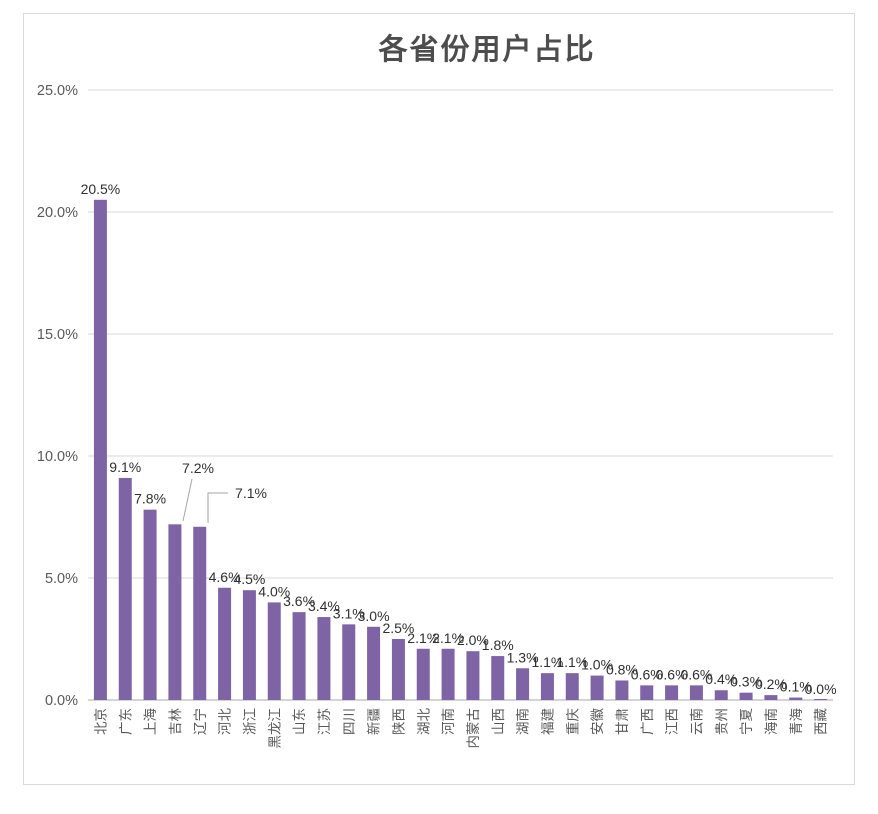 The height and width of the screenshot is (814, 878). Describe the element at coordinates (150, 721) in the screenshot. I see `x-category-label: 上海` at that location.